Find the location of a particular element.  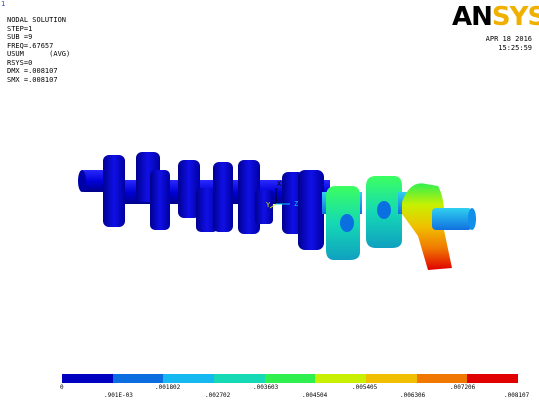

timestamp: APR 18 2016 15:25:59 is located at coordinates (509, 43).